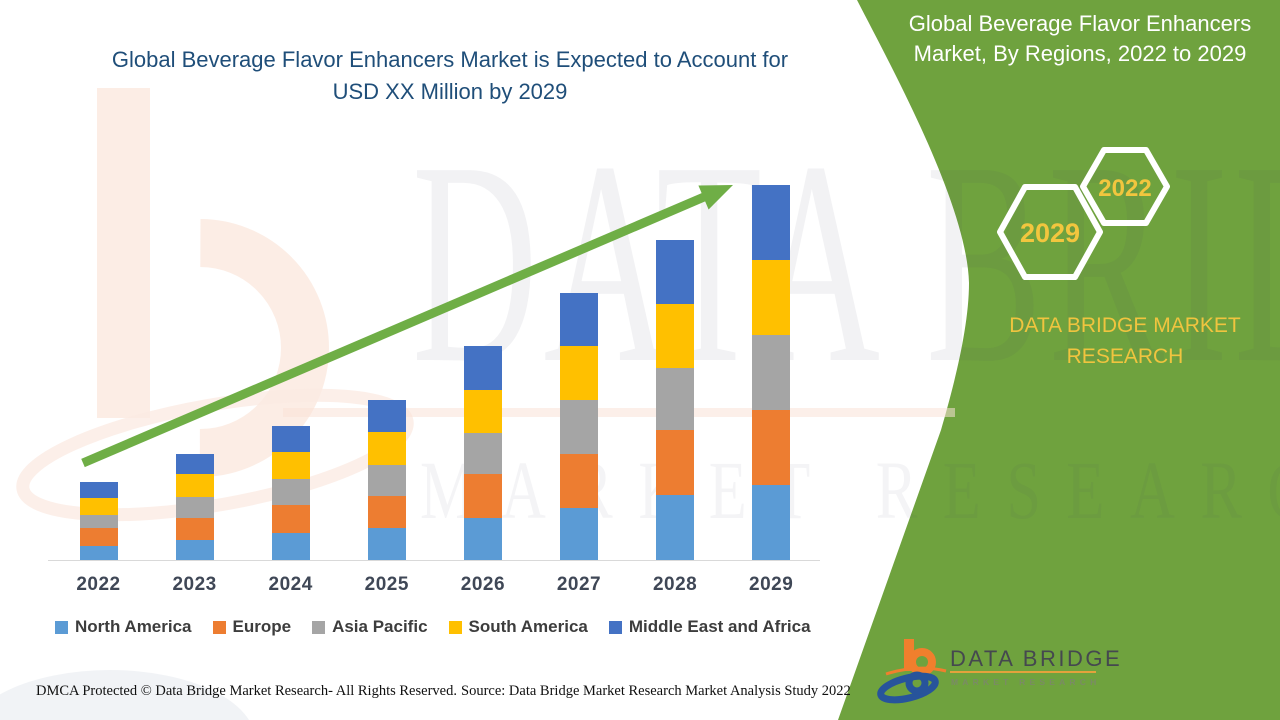 The image size is (1280, 720). I want to click on legend-label: South America, so click(528, 626).